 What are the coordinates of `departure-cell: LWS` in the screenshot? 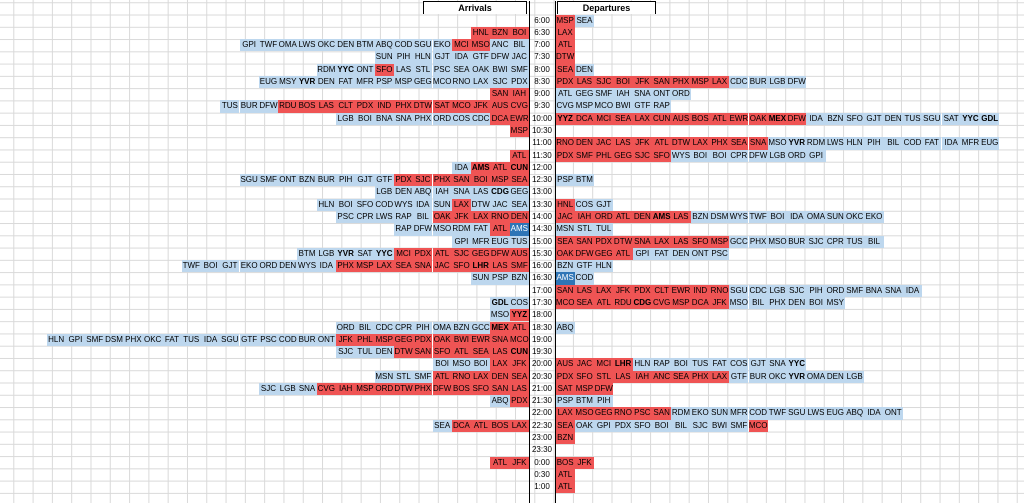 It's located at (816, 413).